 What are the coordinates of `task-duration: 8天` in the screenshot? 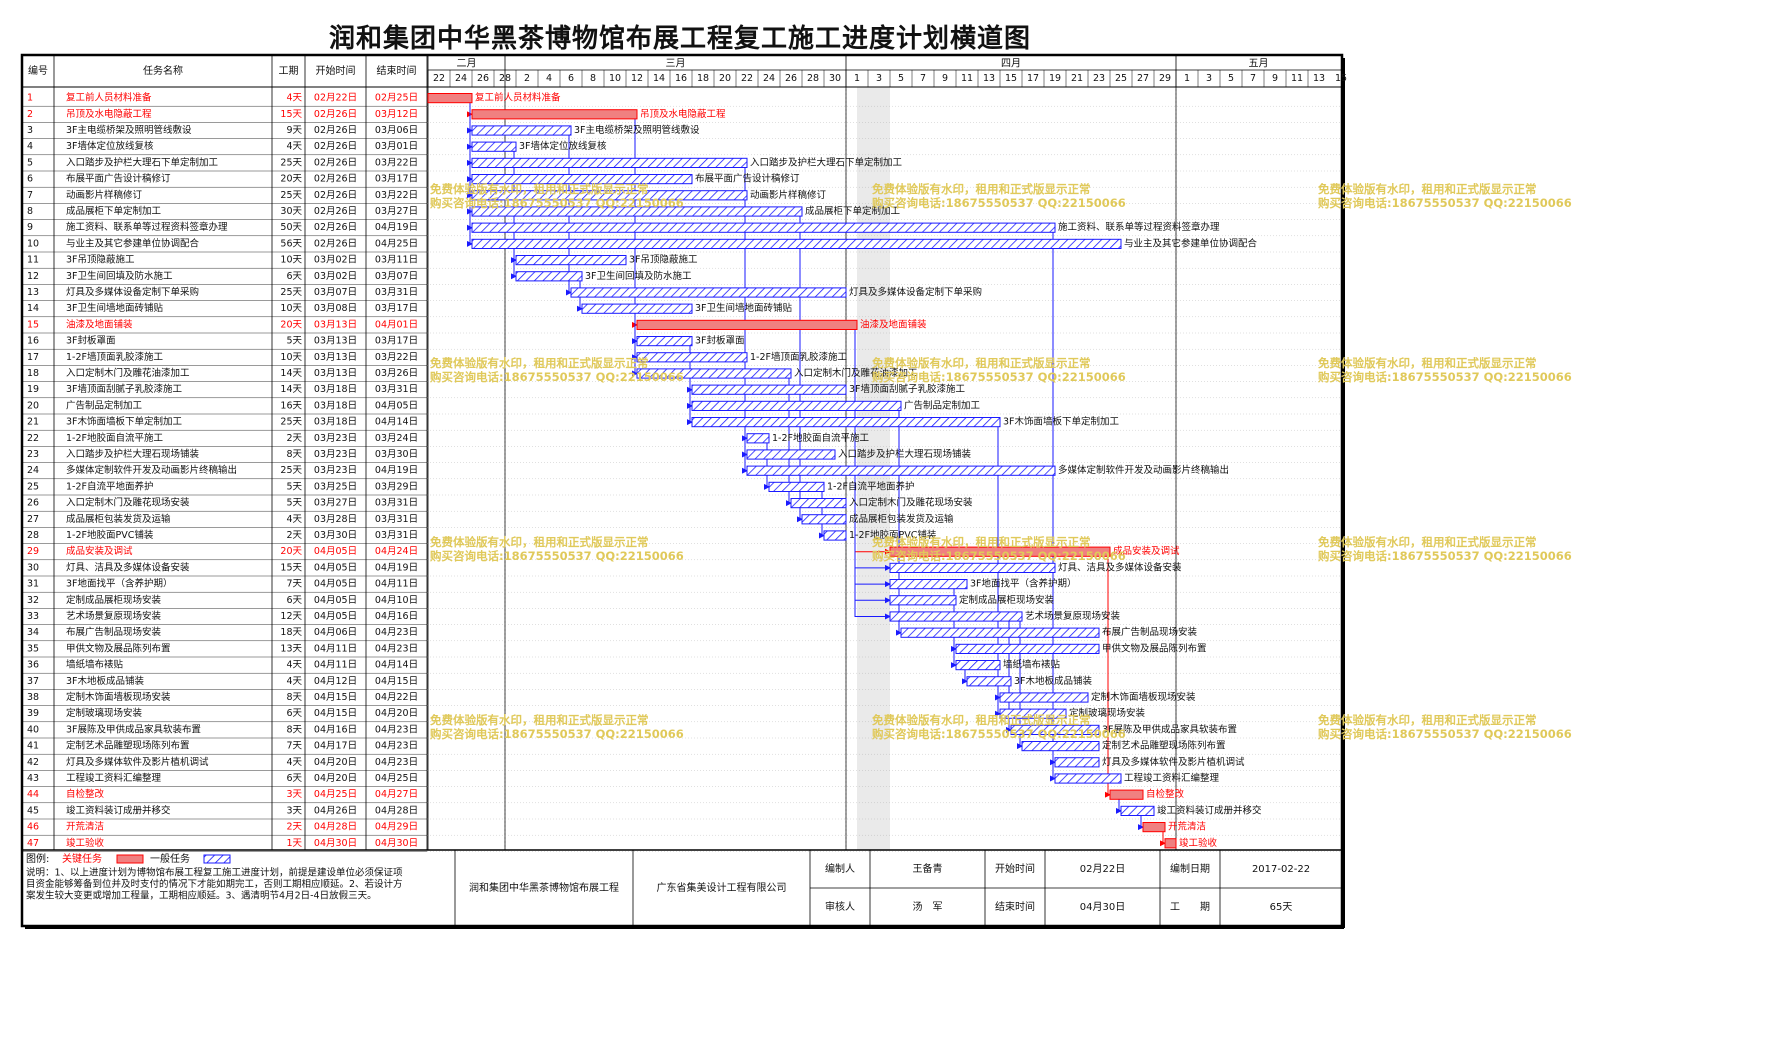 It's located at (294, 729).